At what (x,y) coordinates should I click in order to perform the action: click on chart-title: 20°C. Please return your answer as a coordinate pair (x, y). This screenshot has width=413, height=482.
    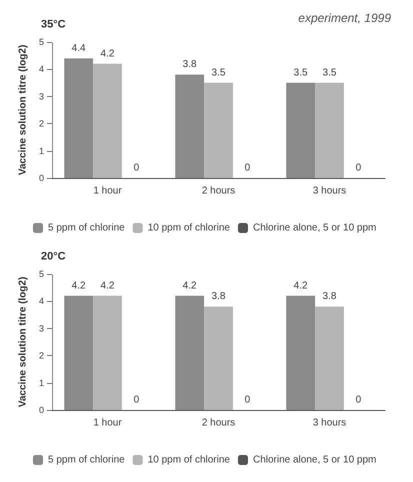
    Looking at the image, I should click on (53, 256).